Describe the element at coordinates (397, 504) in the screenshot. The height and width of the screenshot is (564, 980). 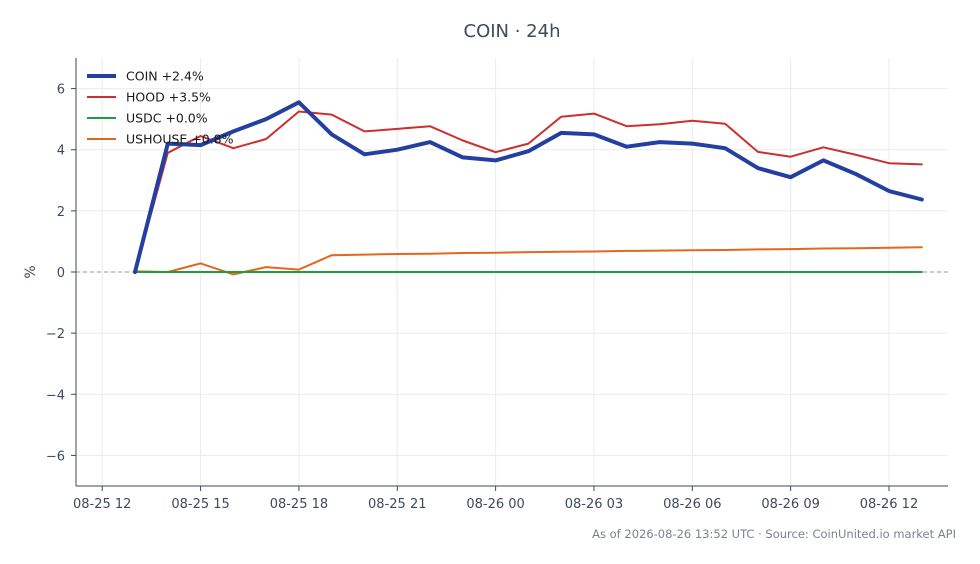
I see `x-tick-label: 08-25 21` at that location.